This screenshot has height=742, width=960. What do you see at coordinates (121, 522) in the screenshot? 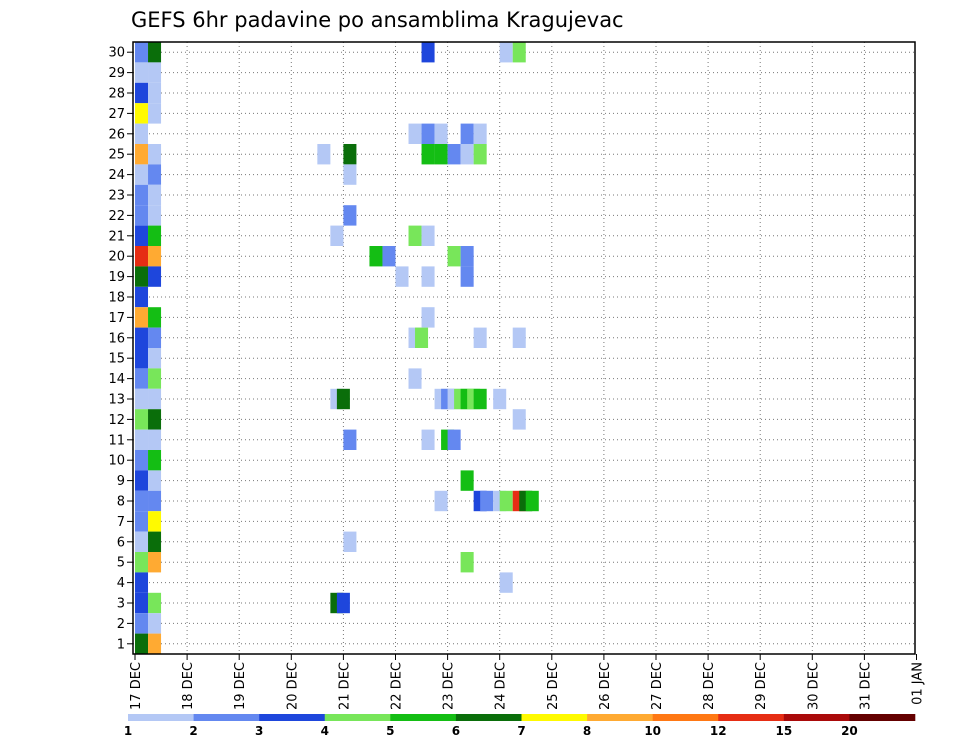
I see `y-tick-label: 7` at bounding box center [121, 522].